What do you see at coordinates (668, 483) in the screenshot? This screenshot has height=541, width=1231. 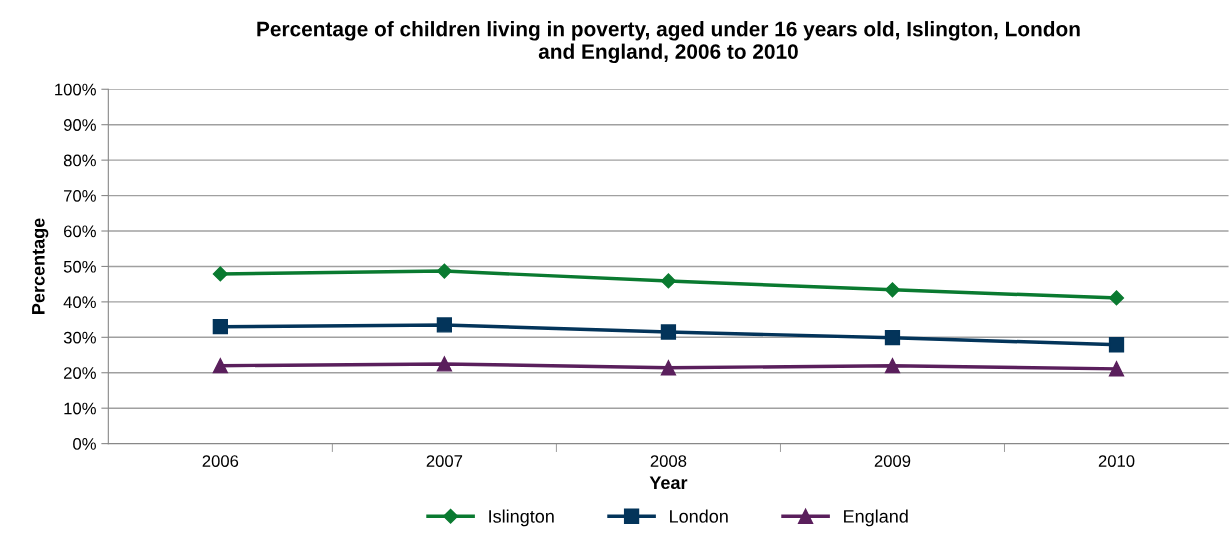 I see `x-axis-title: Year` at bounding box center [668, 483].